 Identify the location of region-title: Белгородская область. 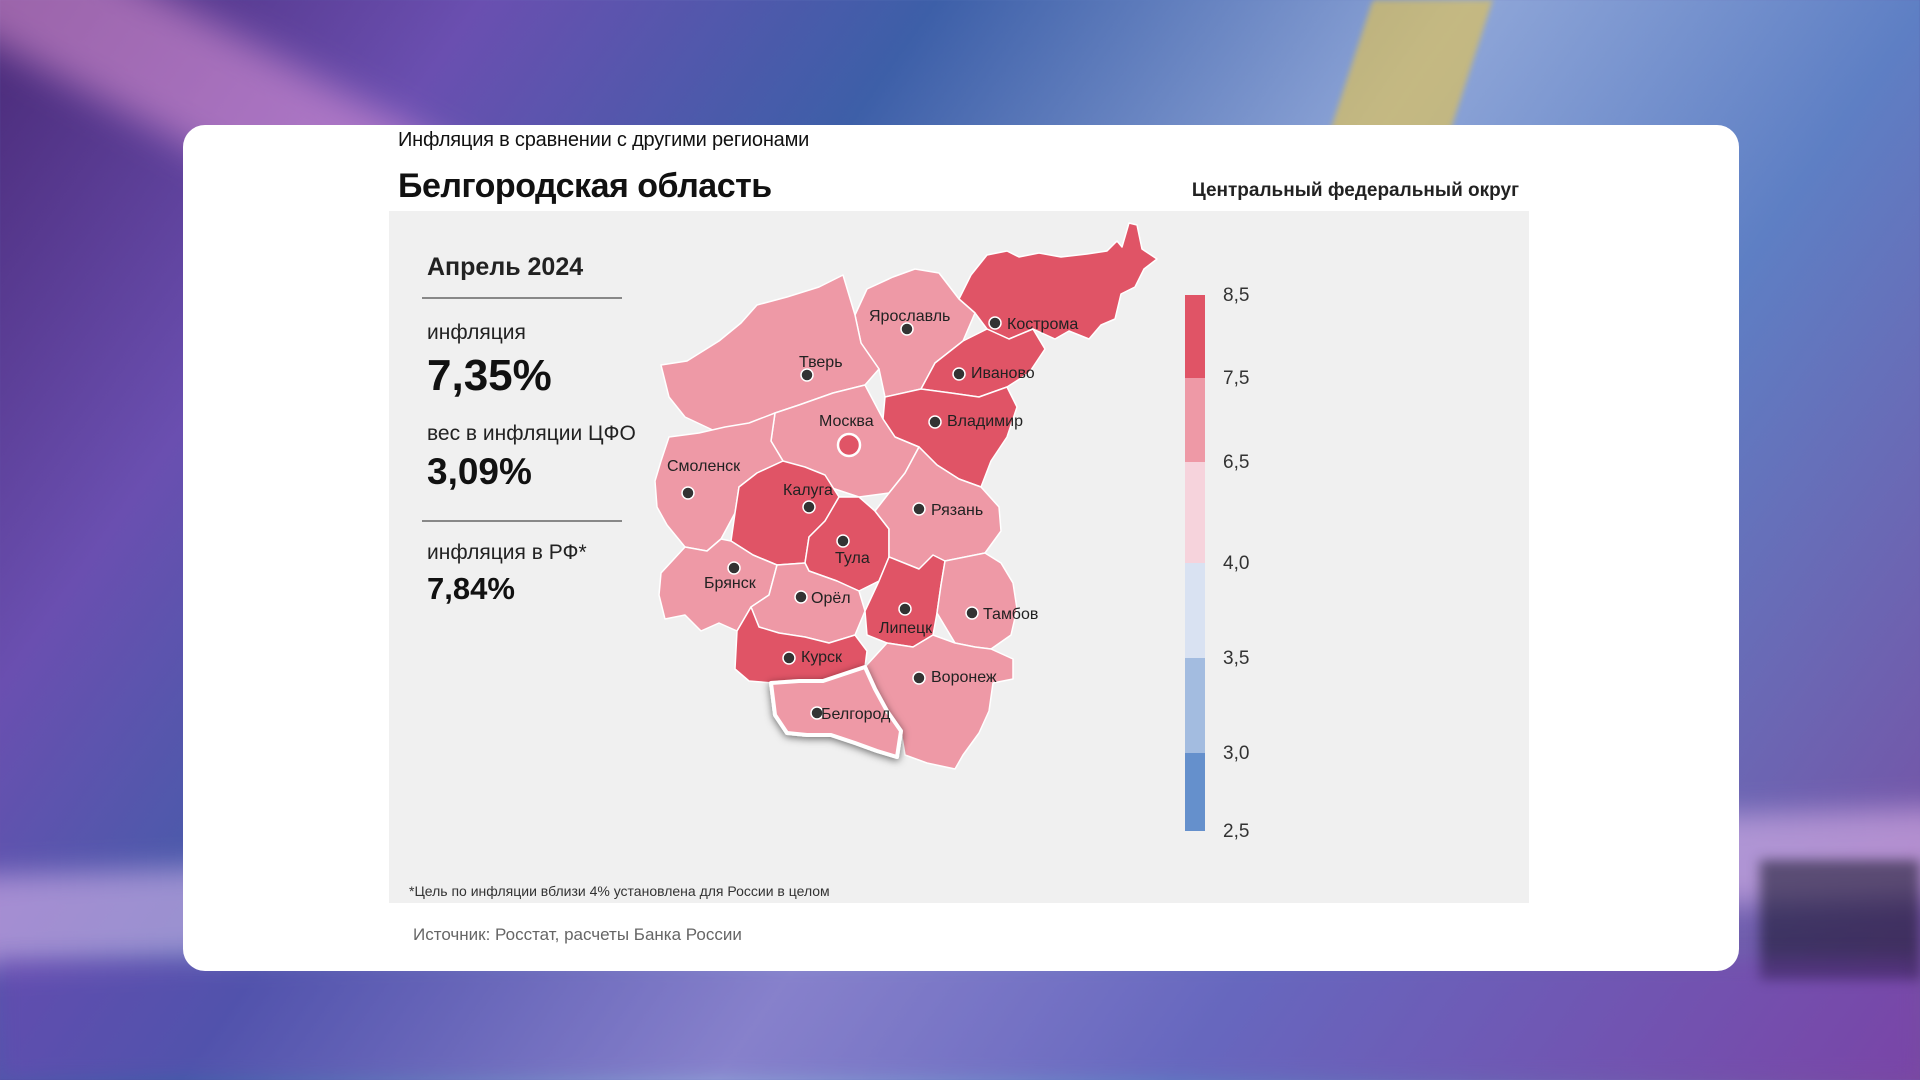
(585, 186).